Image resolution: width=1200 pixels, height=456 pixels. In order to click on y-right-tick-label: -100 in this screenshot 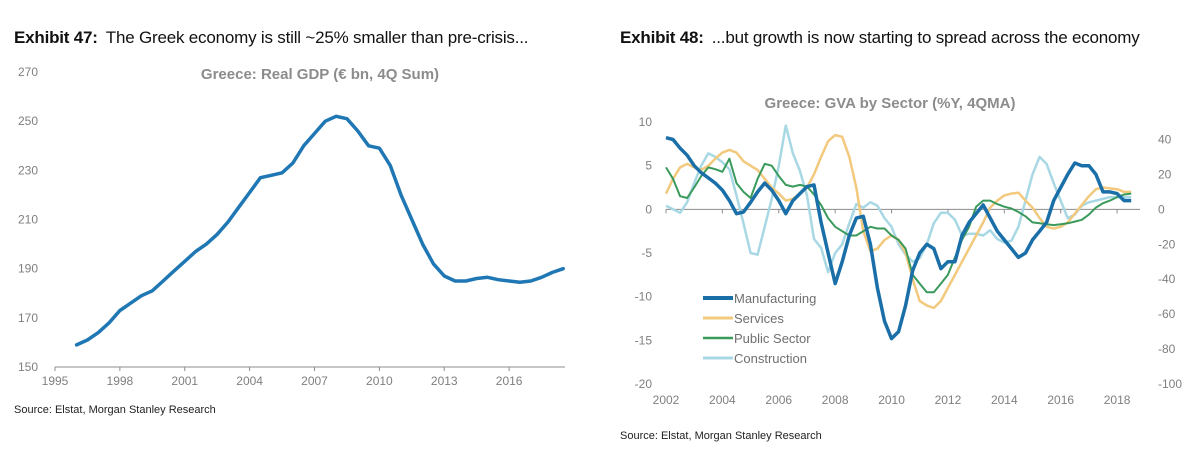, I will do `click(1170, 384)`.